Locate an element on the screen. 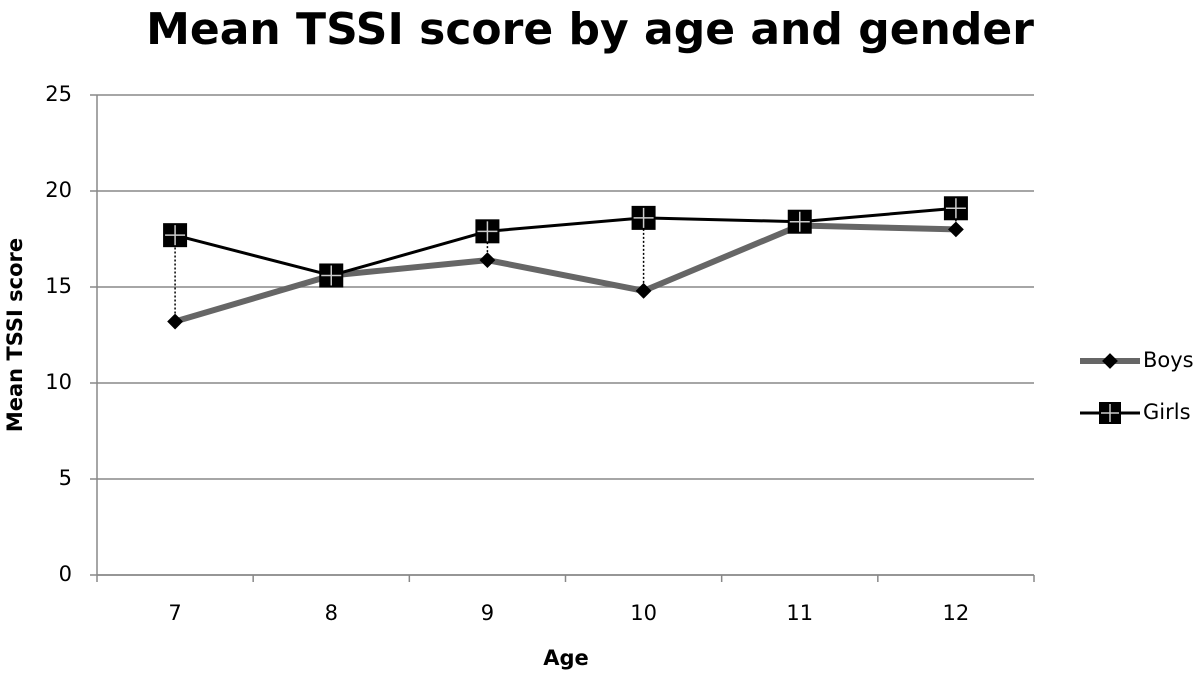 The image size is (1200, 678). y-tick-label: 15 is located at coordinates (58, 286).